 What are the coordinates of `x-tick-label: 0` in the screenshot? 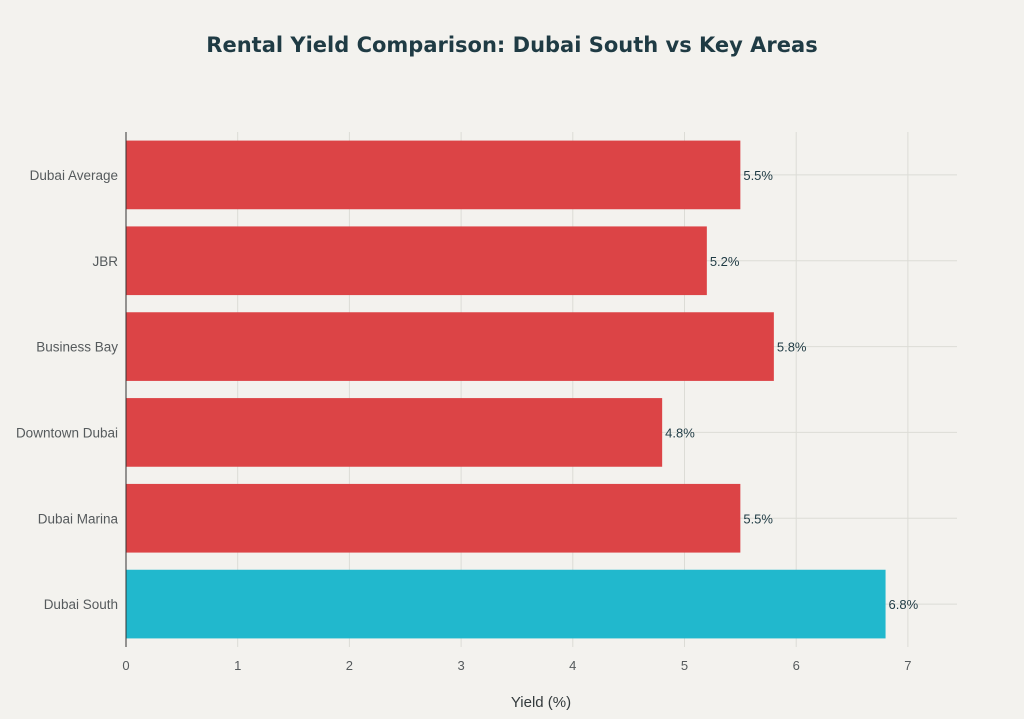 It's located at (125, 665).